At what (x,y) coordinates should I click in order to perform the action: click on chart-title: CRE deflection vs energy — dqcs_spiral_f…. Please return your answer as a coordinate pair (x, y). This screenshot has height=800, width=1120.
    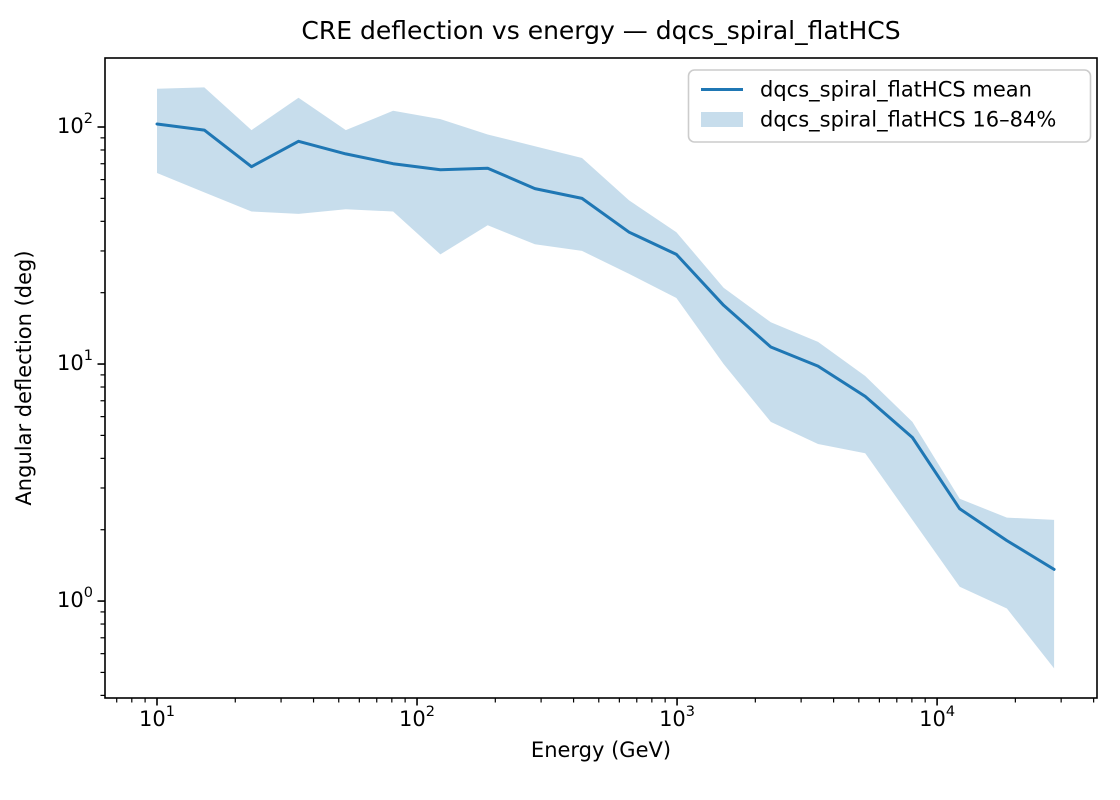
    Looking at the image, I should click on (600, 30).